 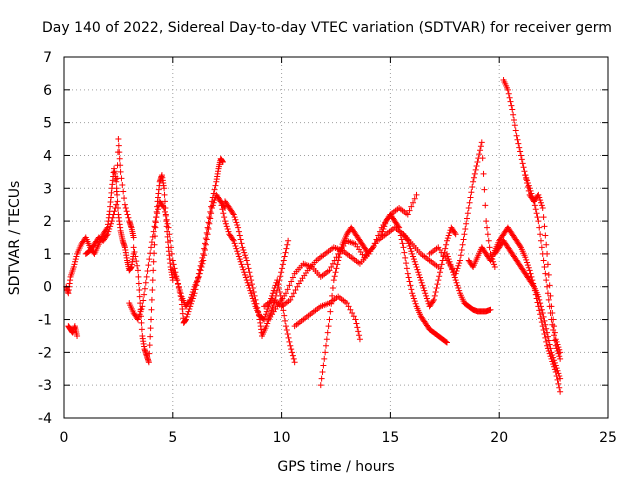 I want to click on series-s8, so click(x=257, y=268).